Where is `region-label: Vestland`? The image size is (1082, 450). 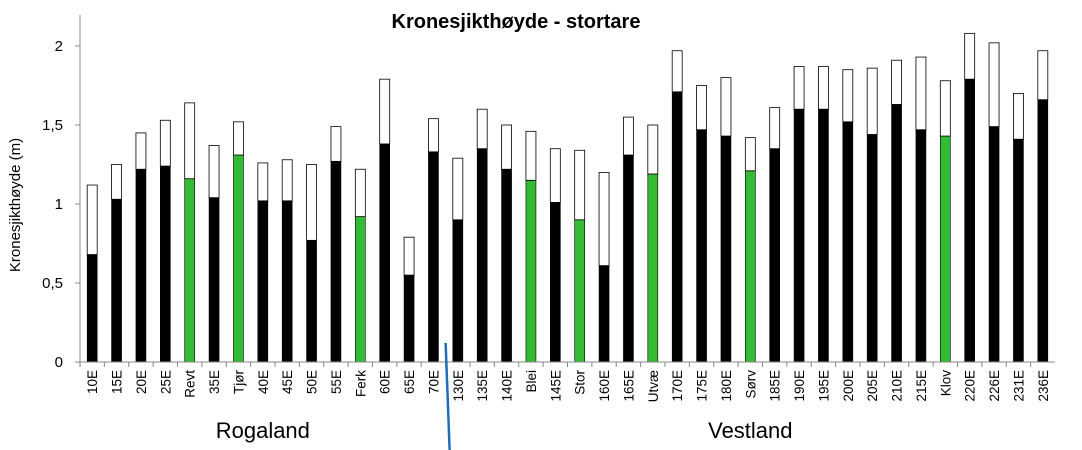
region-label: Vestland is located at coordinates (750, 430).